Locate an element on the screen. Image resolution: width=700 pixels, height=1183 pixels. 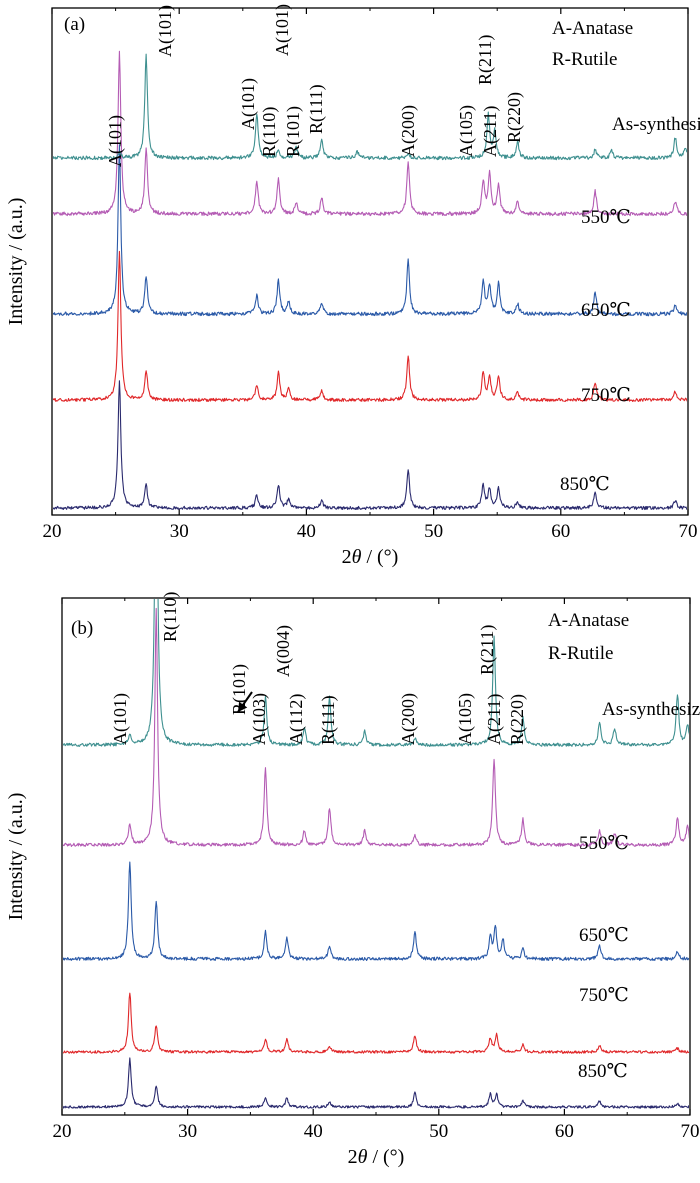
xrd-trace-750c is located at coordinates (370, 133).